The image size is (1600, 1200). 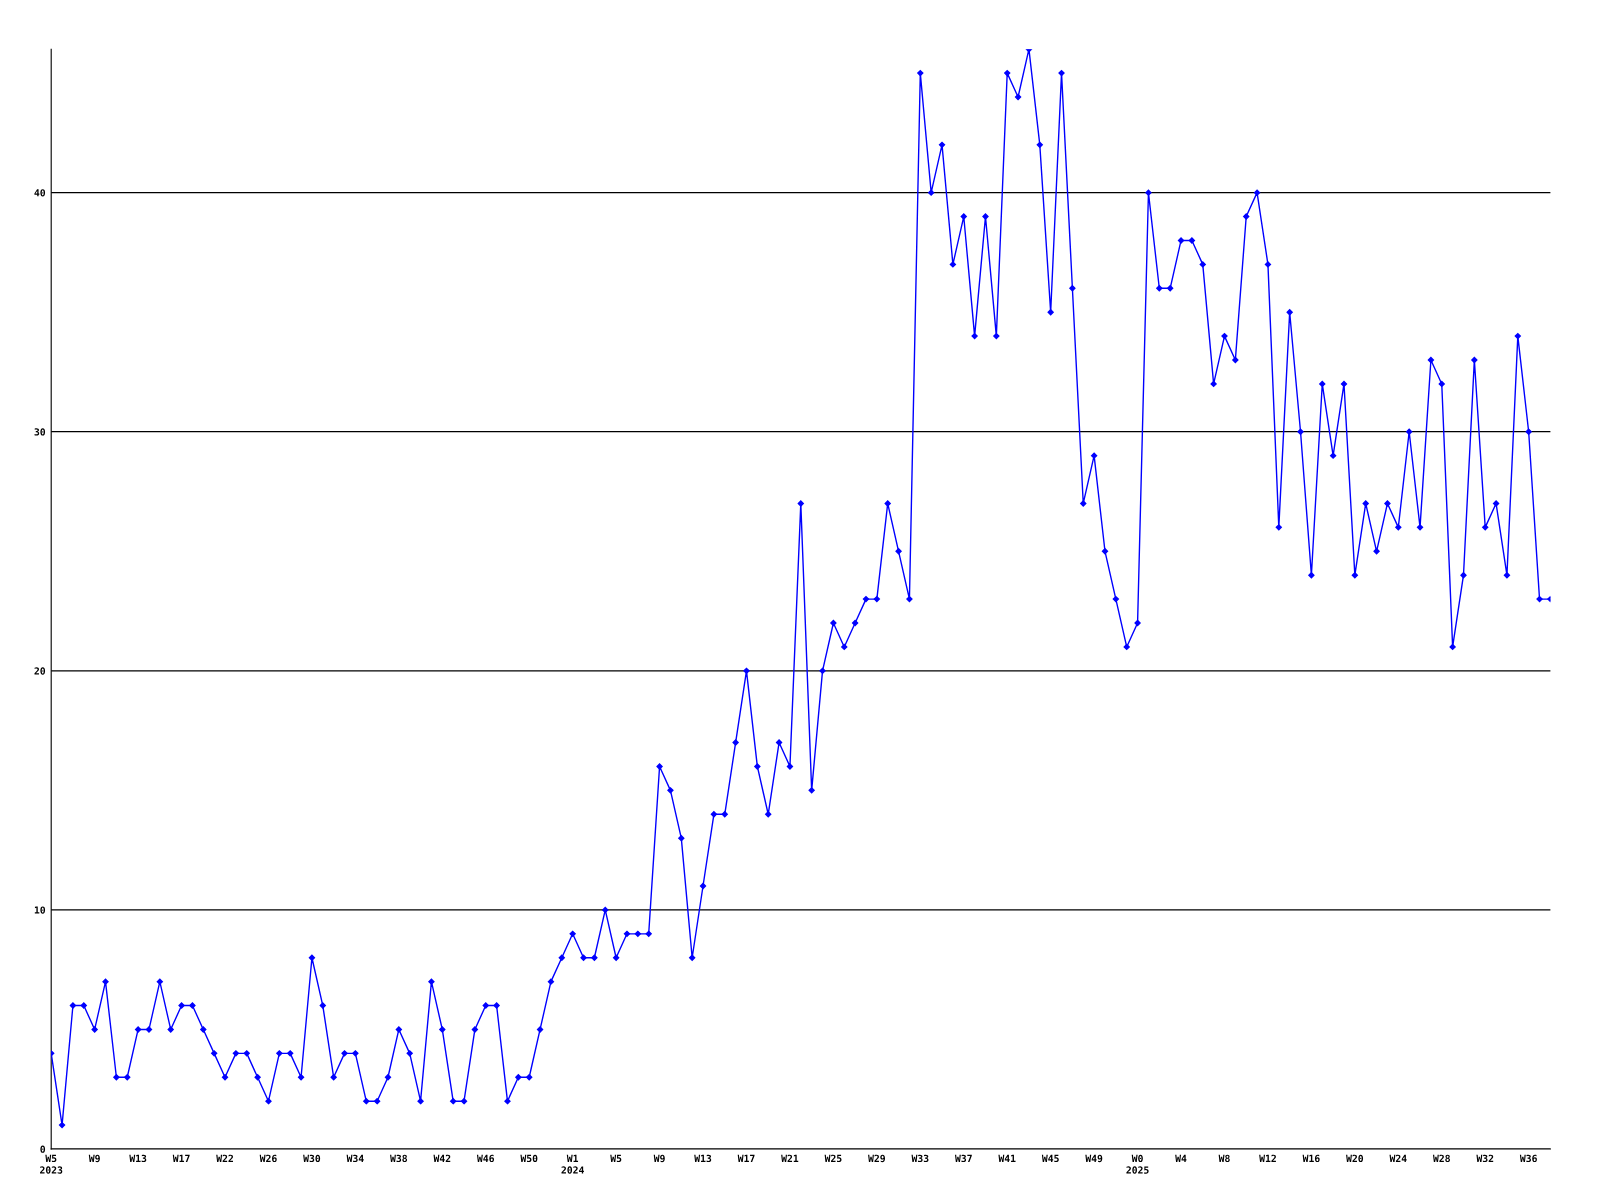 I want to click on y-tick-label: 20, so click(x=40, y=671).